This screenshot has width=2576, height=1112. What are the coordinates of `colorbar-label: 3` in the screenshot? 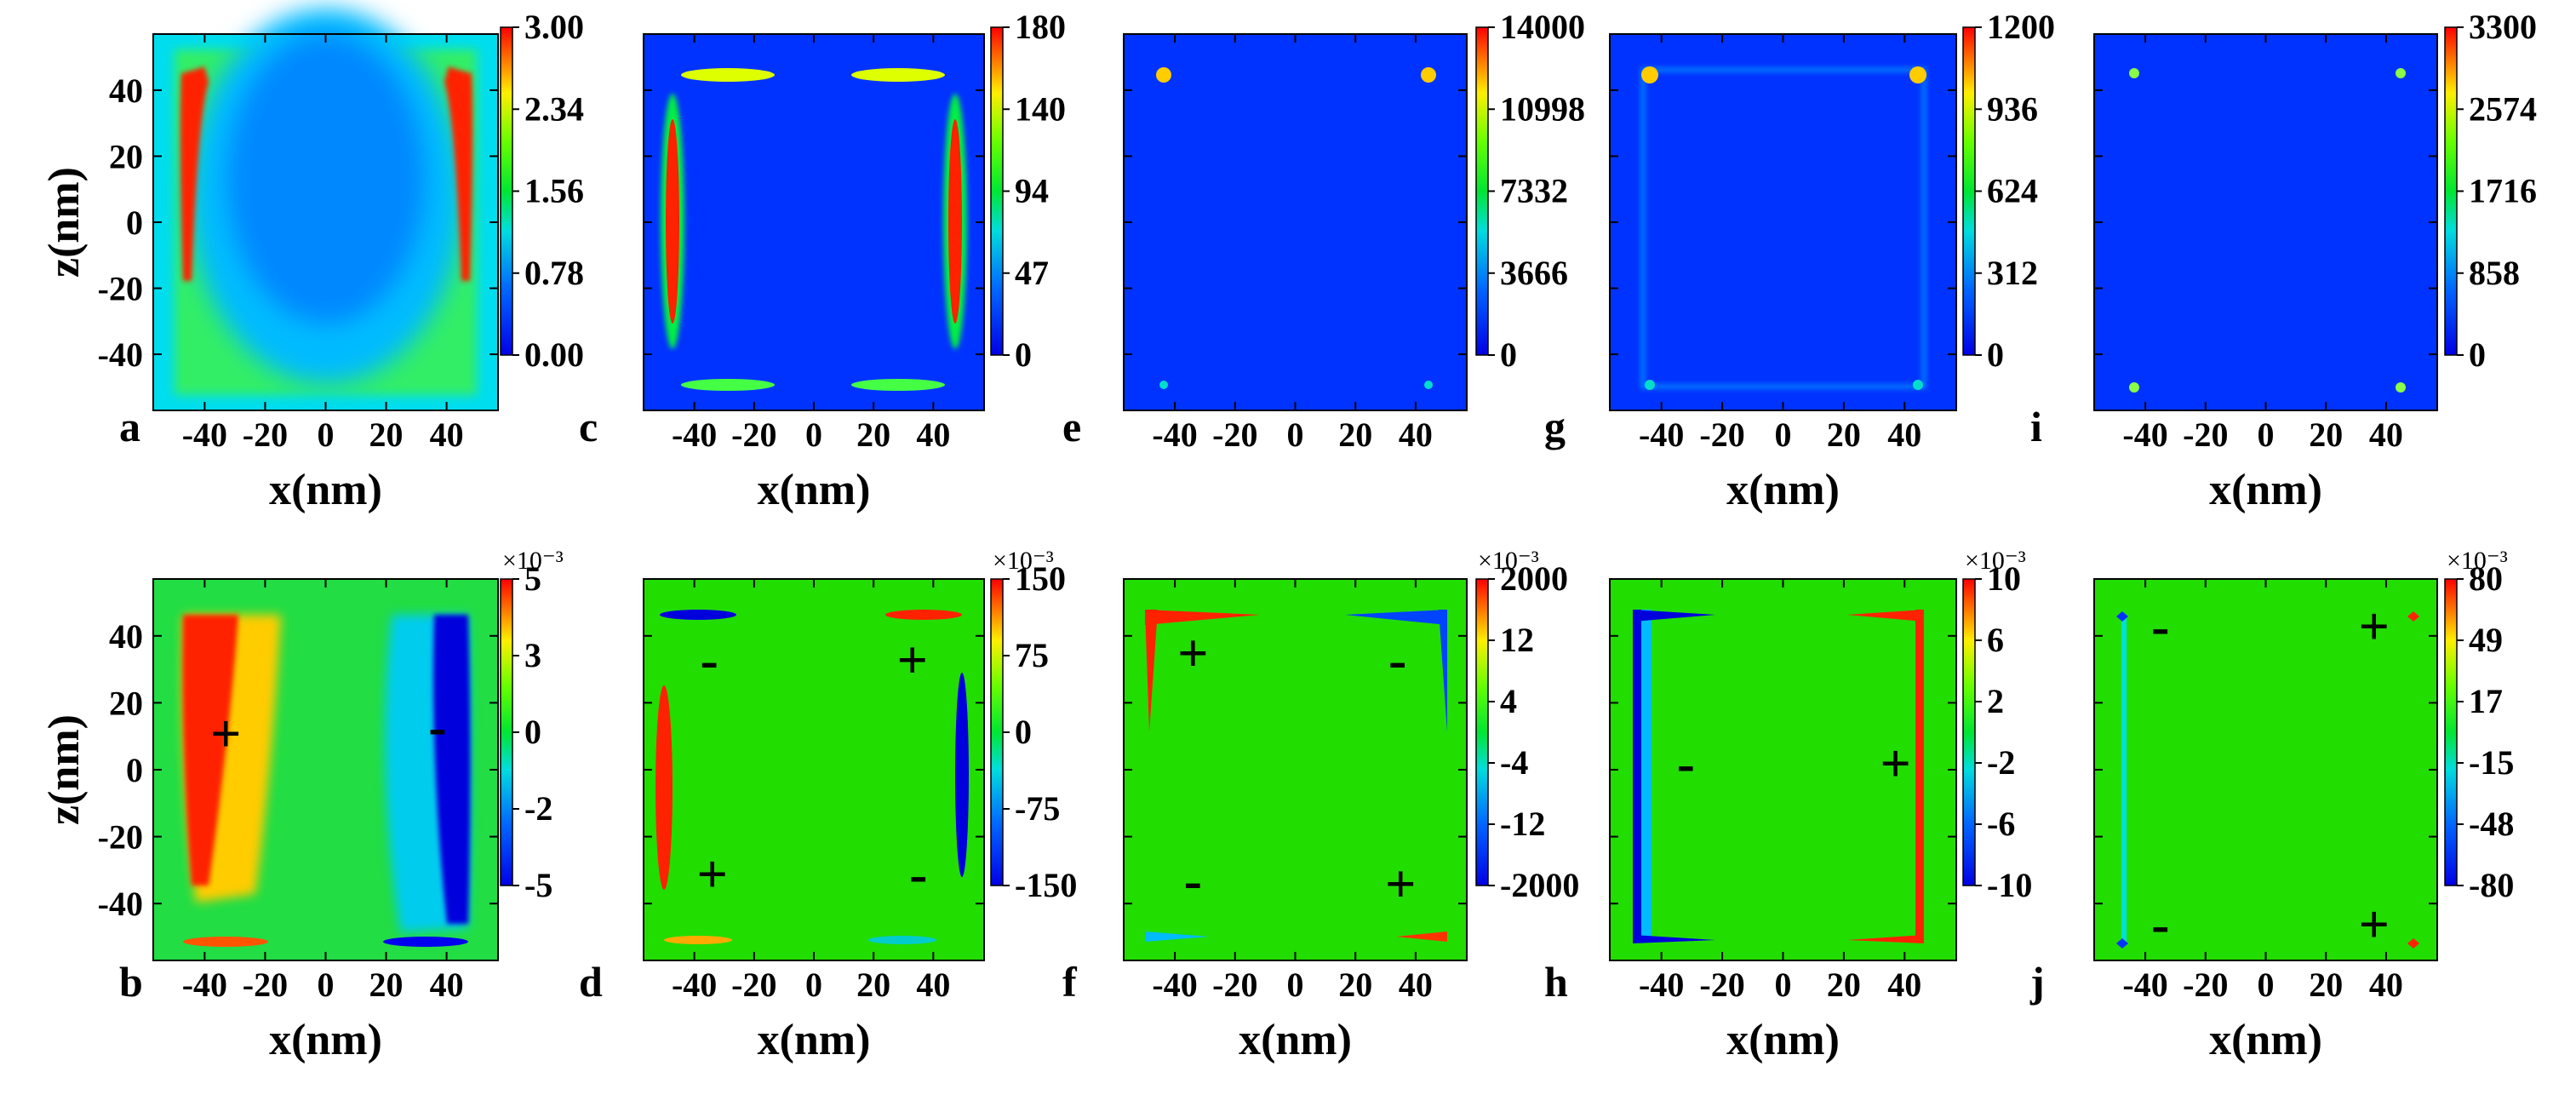 It's located at (532, 655).